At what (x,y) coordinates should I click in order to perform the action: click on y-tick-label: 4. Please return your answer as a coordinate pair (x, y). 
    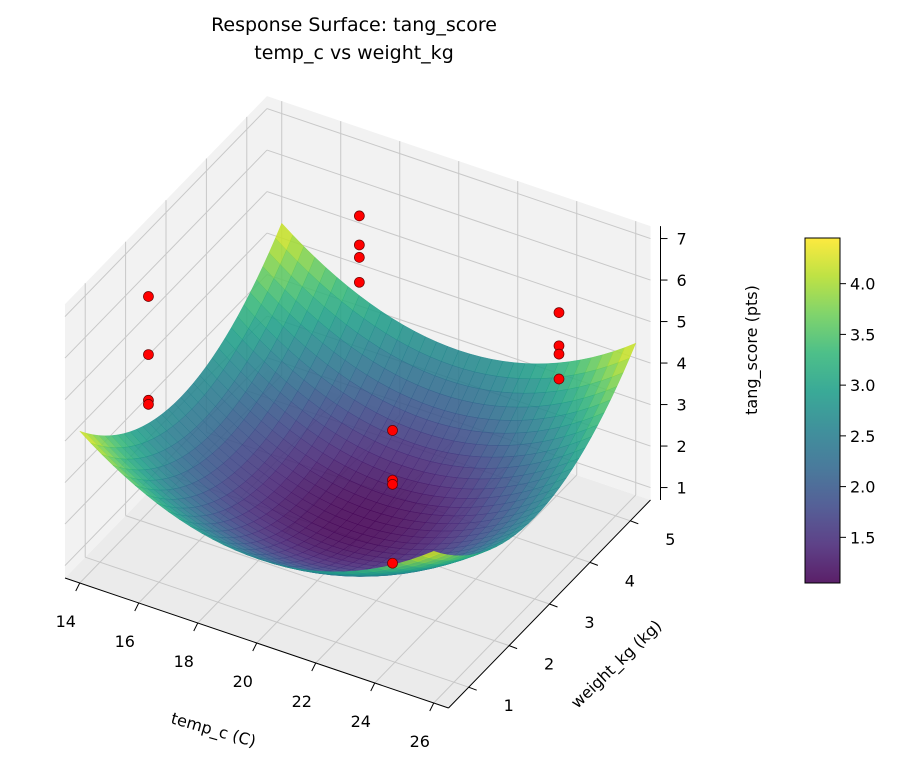
    Looking at the image, I should click on (630, 580).